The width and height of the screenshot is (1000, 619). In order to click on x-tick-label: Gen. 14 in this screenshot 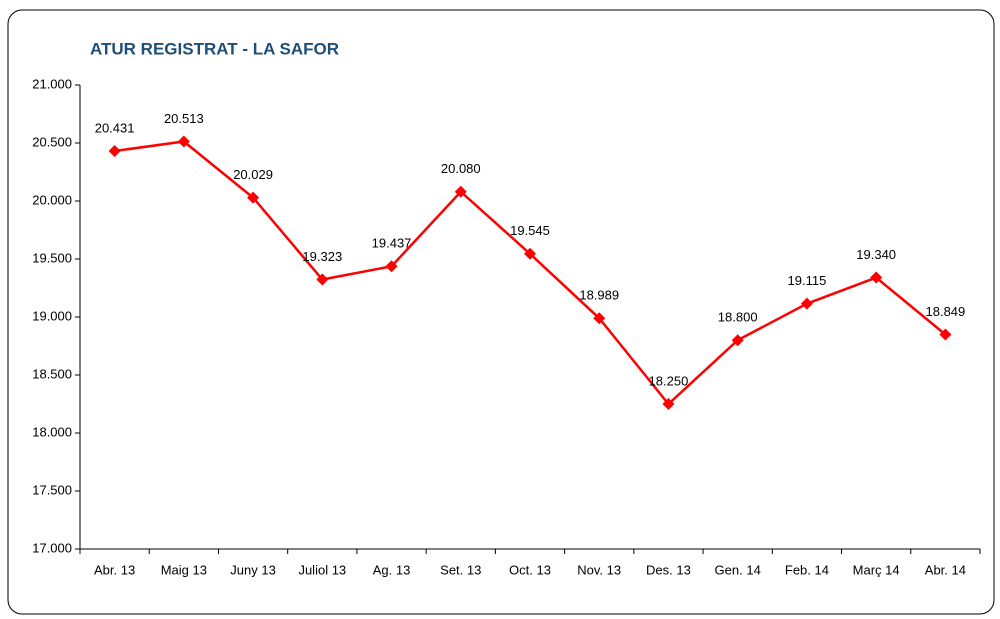, I will do `click(738, 569)`.